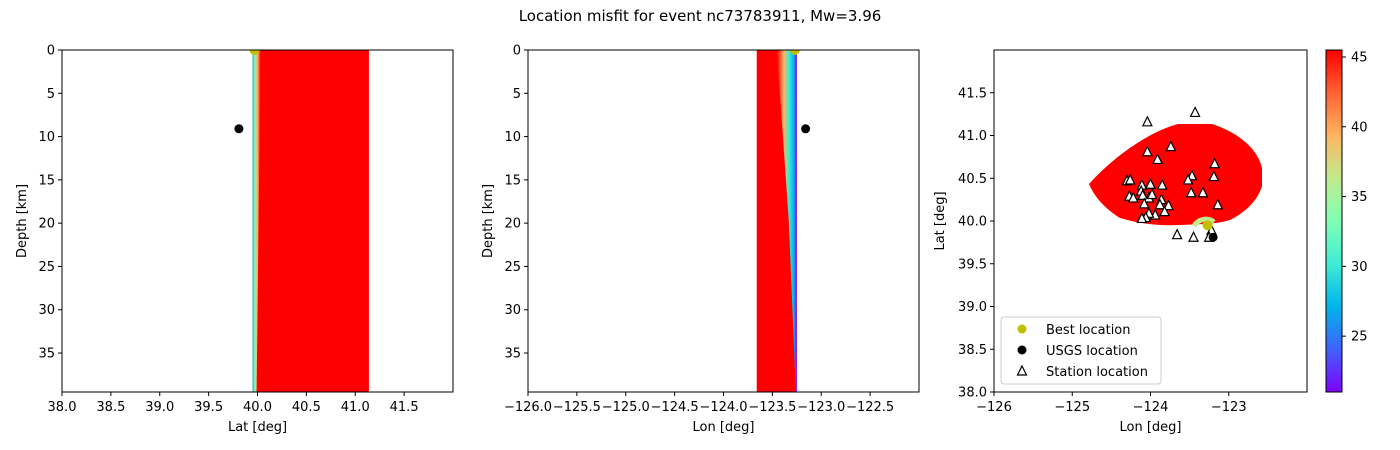  What do you see at coordinates (1022, 329) in the screenshot?
I see `legend-best-marker` at bounding box center [1022, 329].